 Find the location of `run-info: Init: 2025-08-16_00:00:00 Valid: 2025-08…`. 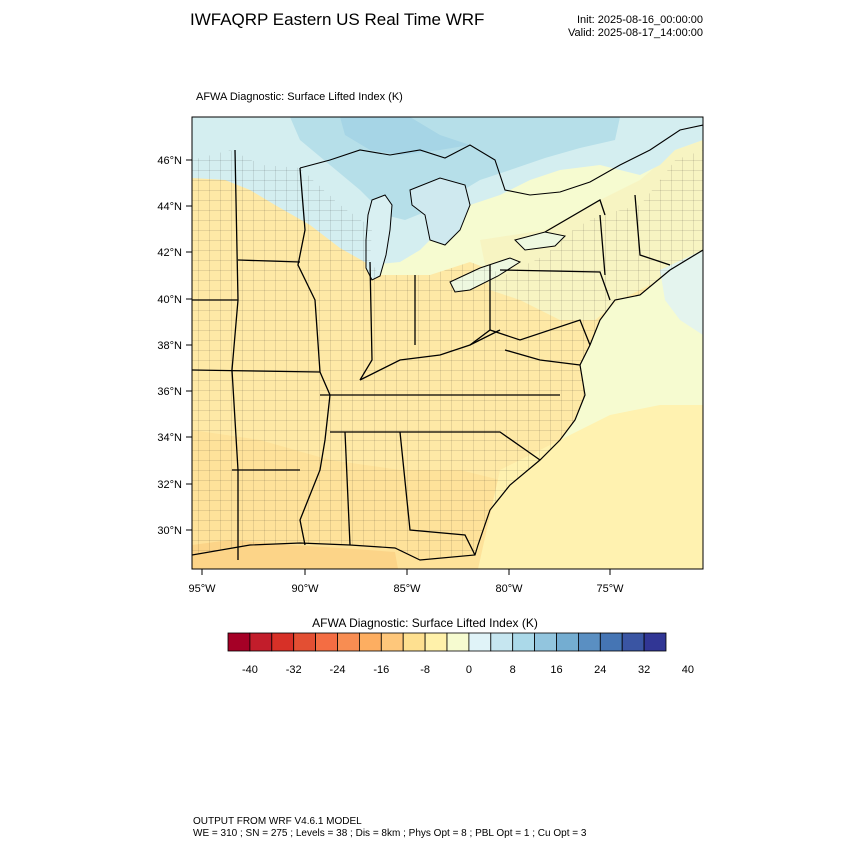

run-info: Init: 2025-08-16_00:00:00 Valid: 2025-08… is located at coordinates (635, 27).